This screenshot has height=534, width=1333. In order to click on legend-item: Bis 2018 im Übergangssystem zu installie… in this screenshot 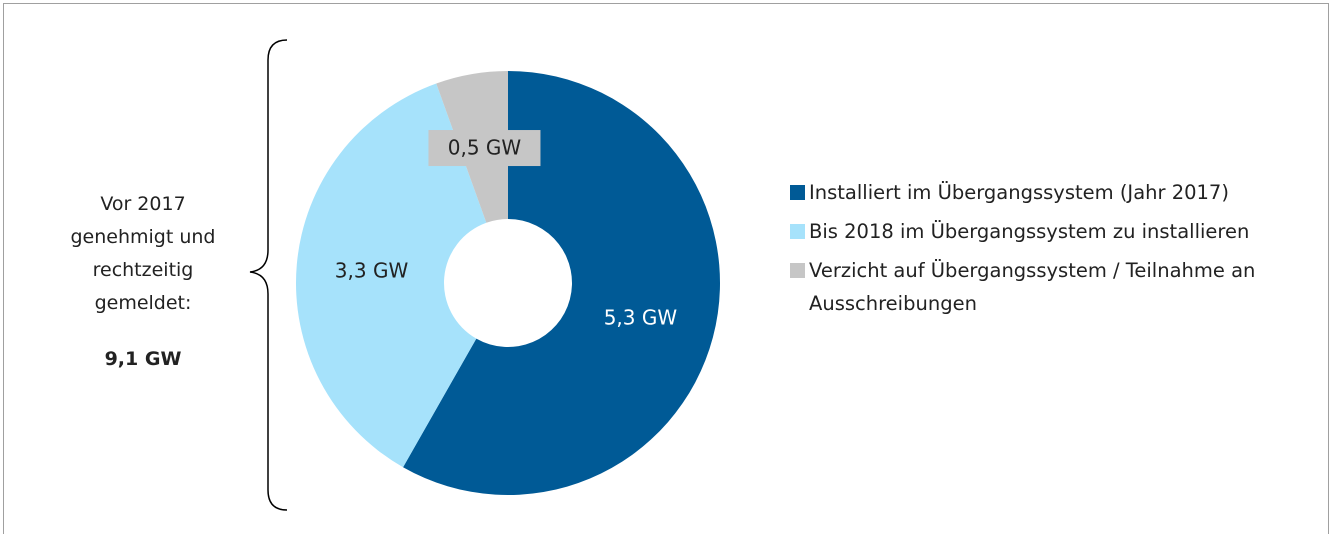, I will do `click(1050, 231)`.